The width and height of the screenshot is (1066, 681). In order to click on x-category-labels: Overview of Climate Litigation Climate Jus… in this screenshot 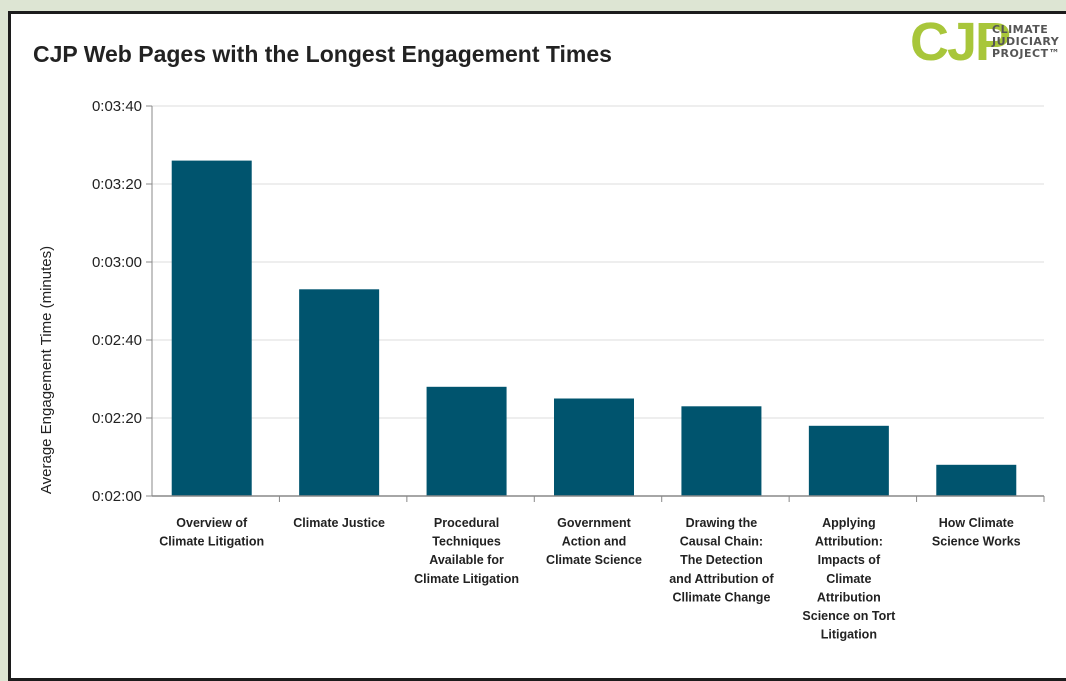, I will do `click(589, 579)`.